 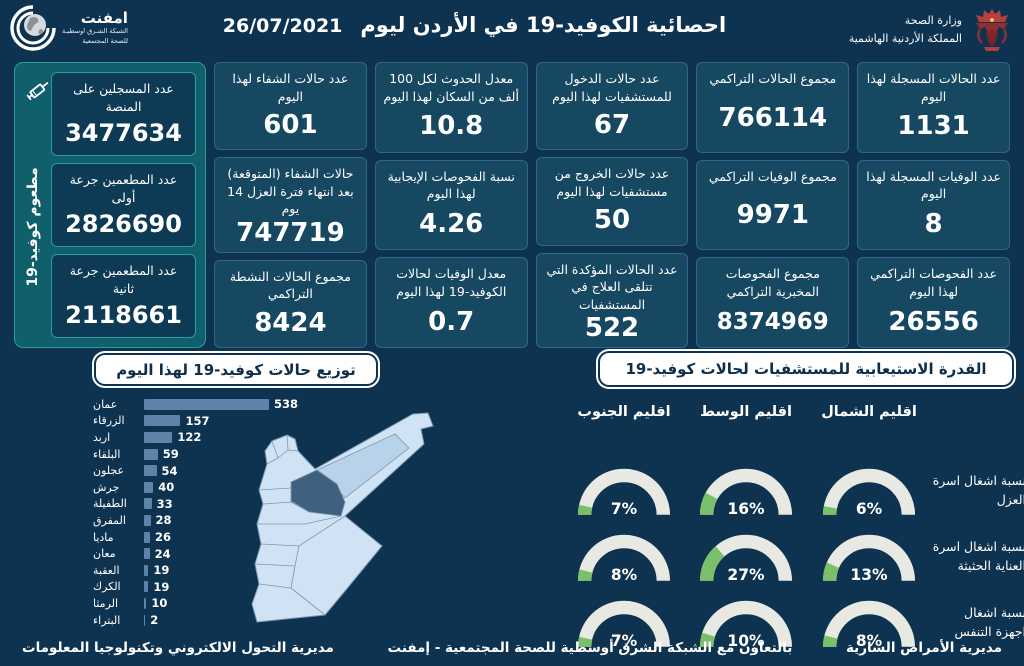 What do you see at coordinates (123, 224) in the screenshot?
I see `vaccination-card-value: 2826690` at bounding box center [123, 224].